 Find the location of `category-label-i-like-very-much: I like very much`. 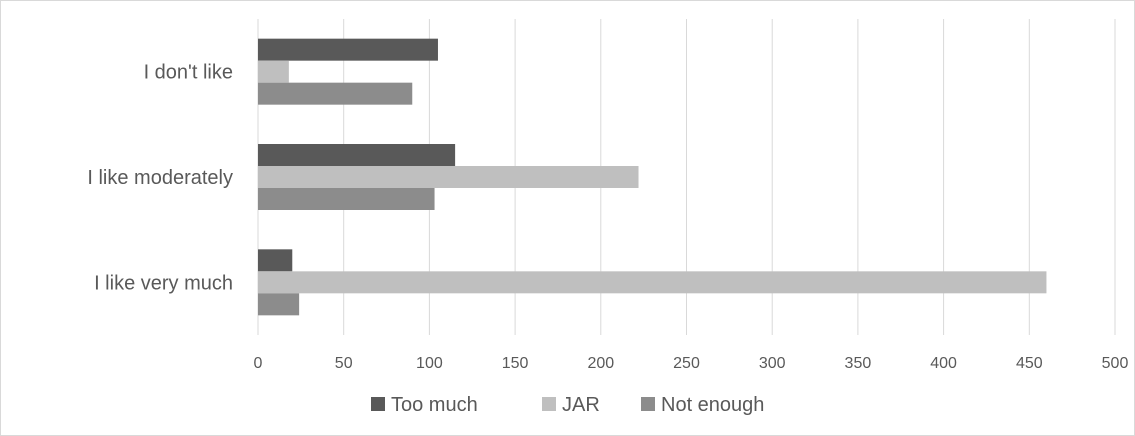

category-label-i-like-very-much: I like very much is located at coordinates (163, 283).